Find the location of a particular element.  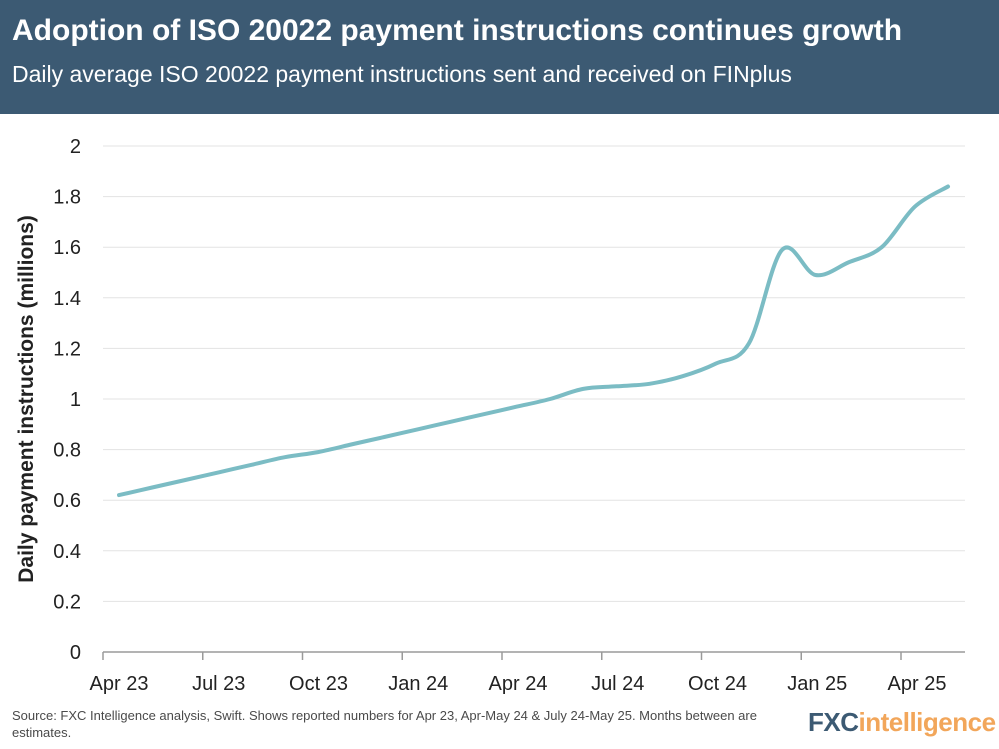

x-tick-label: Jul 24 is located at coordinates (617, 684).